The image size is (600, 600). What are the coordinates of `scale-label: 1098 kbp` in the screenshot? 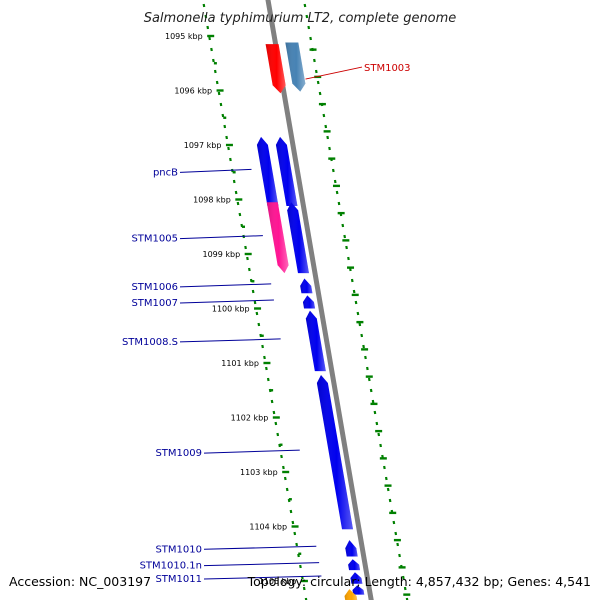 It's located at (212, 200).